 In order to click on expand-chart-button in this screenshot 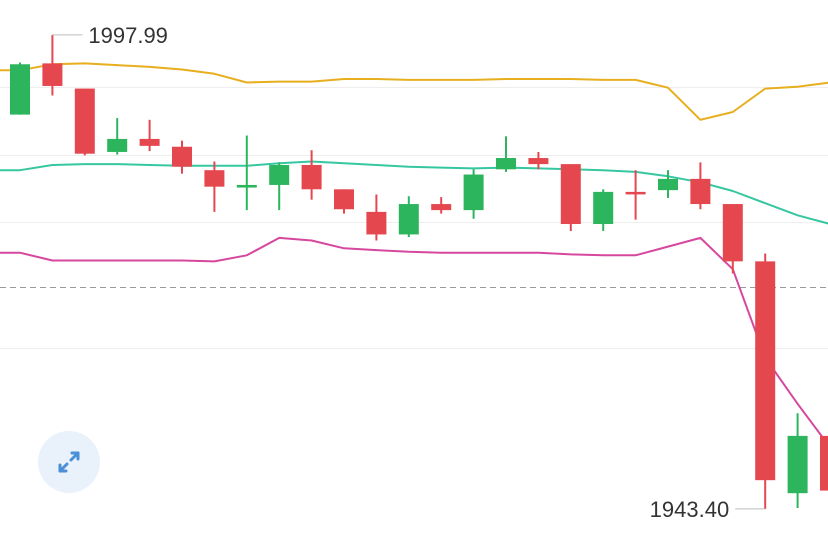, I will do `click(69, 462)`.